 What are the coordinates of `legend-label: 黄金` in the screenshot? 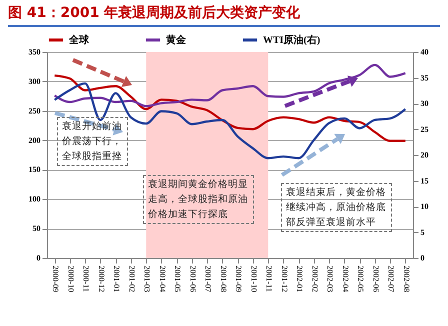 It's located at (176, 40).